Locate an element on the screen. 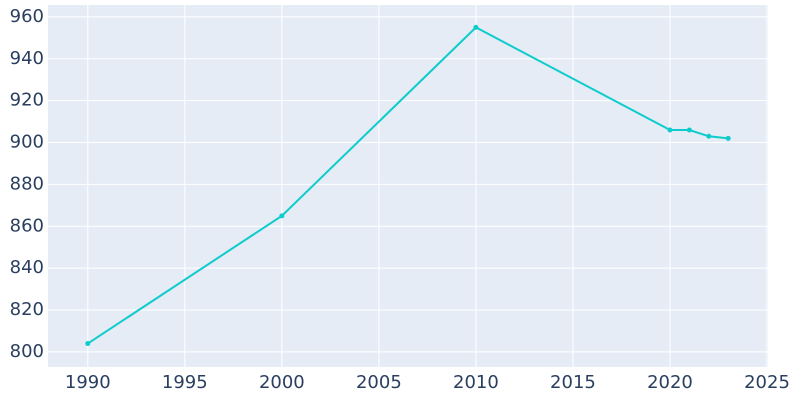 This screenshot has height=400, width=800. x-tick-label: 1995 is located at coordinates (185, 382).